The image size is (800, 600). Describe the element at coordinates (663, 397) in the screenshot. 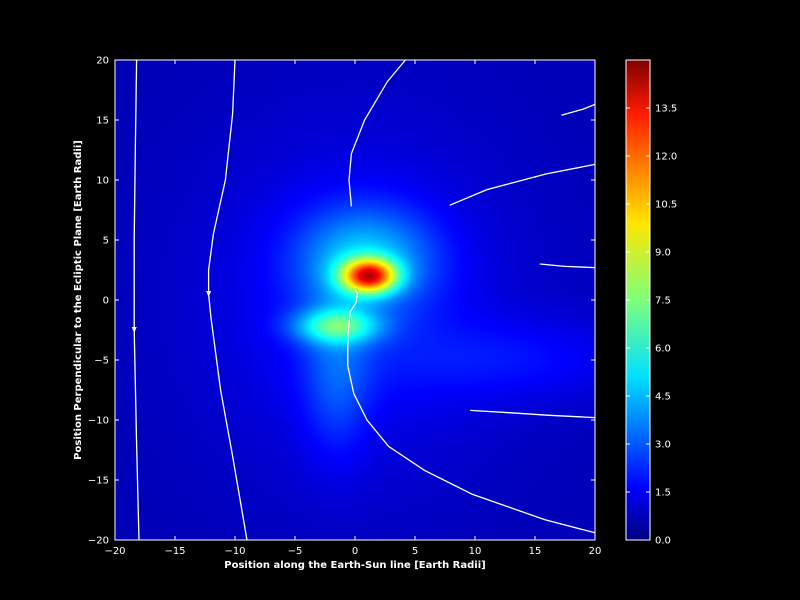

I see `colorbar-tick-label: 4.5` at that location.